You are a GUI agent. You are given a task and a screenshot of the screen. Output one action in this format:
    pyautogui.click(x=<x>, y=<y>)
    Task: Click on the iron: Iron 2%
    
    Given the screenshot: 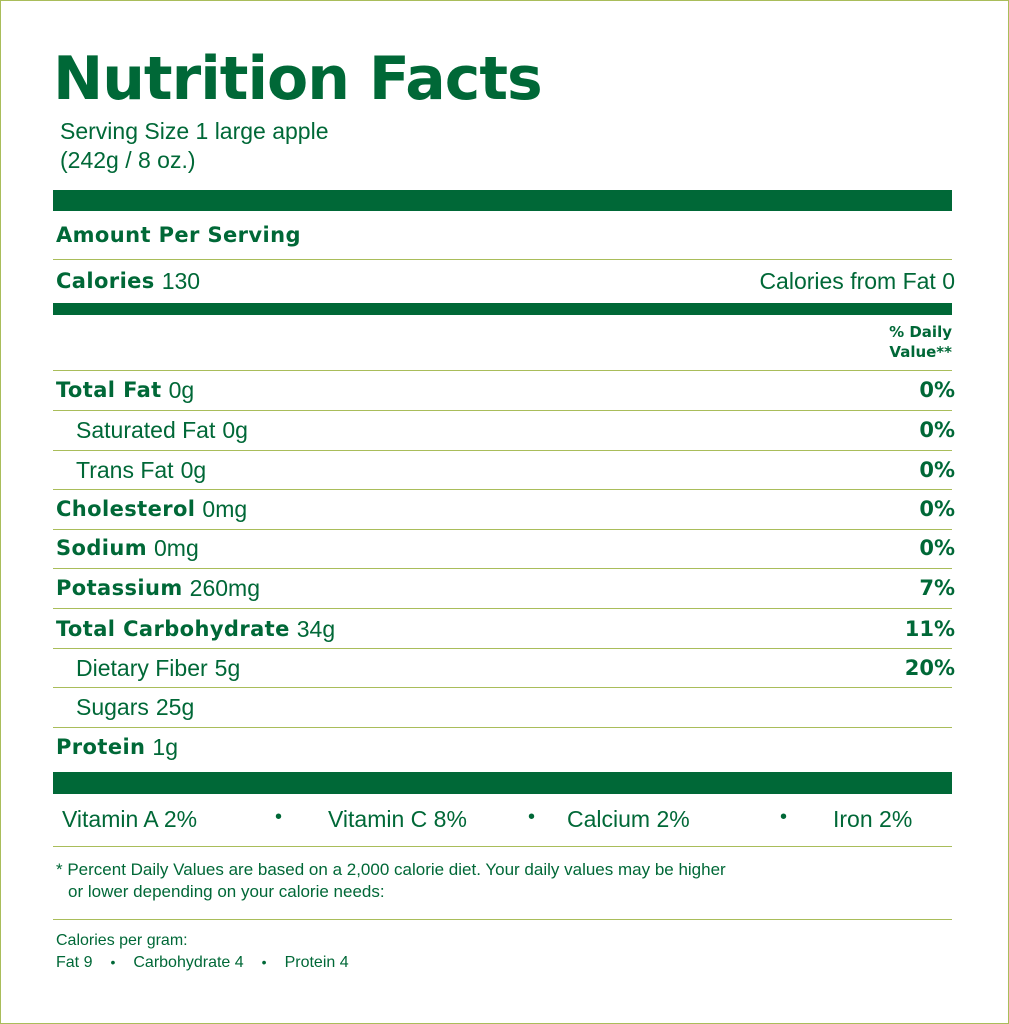 What is the action you would take?
    pyautogui.click(x=873, y=819)
    